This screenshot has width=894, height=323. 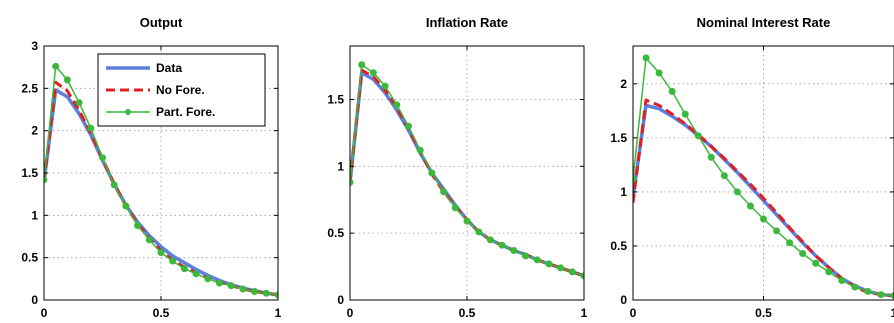 What do you see at coordinates (764, 22) in the screenshot?
I see `chart-title: Nominal Interest Rate` at bounding box center [764, 22].